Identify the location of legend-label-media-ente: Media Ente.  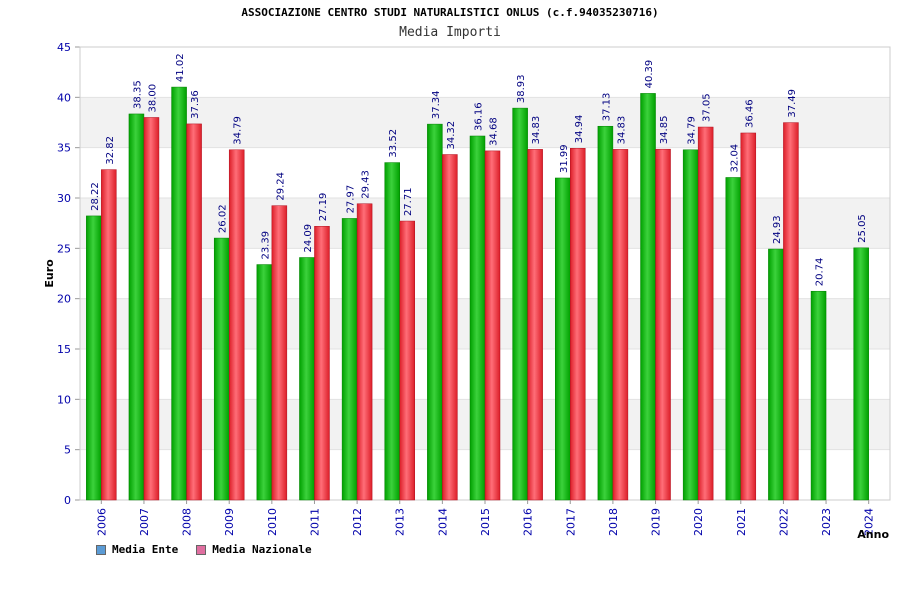
(145, 549).